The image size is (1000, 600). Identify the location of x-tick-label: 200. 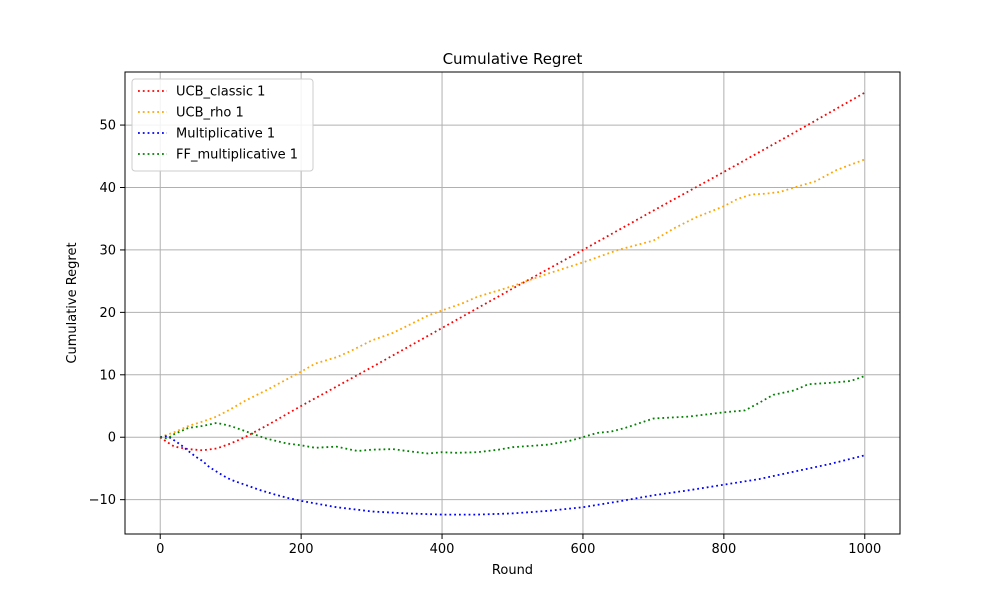
(301, 549).